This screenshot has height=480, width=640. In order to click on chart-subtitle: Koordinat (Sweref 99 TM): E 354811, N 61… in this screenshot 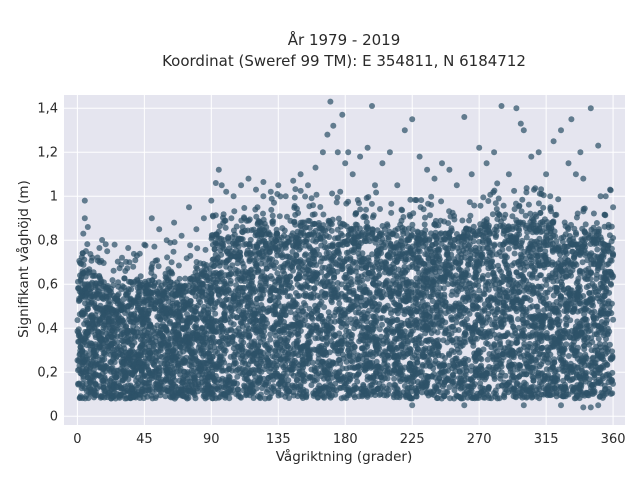, I will do `click(344, 61)`.